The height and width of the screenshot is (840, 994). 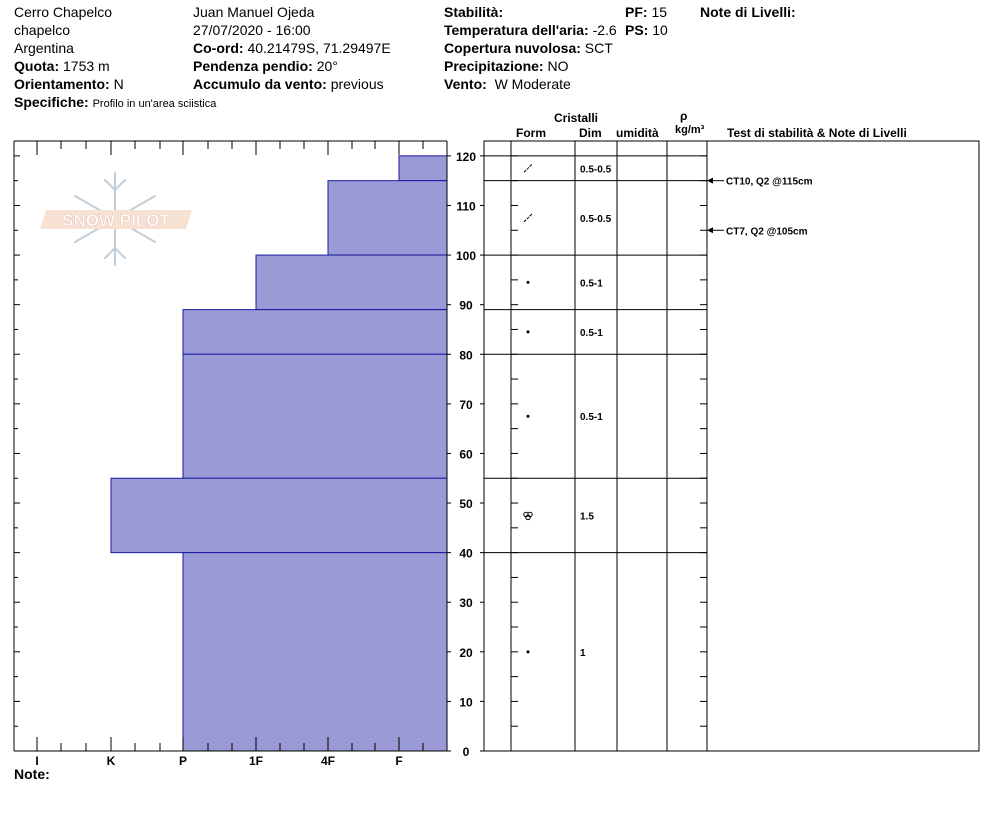 I want to click on air-temp-row: Temperatura dell'aria: -2.6, so click(x=530, y=30).